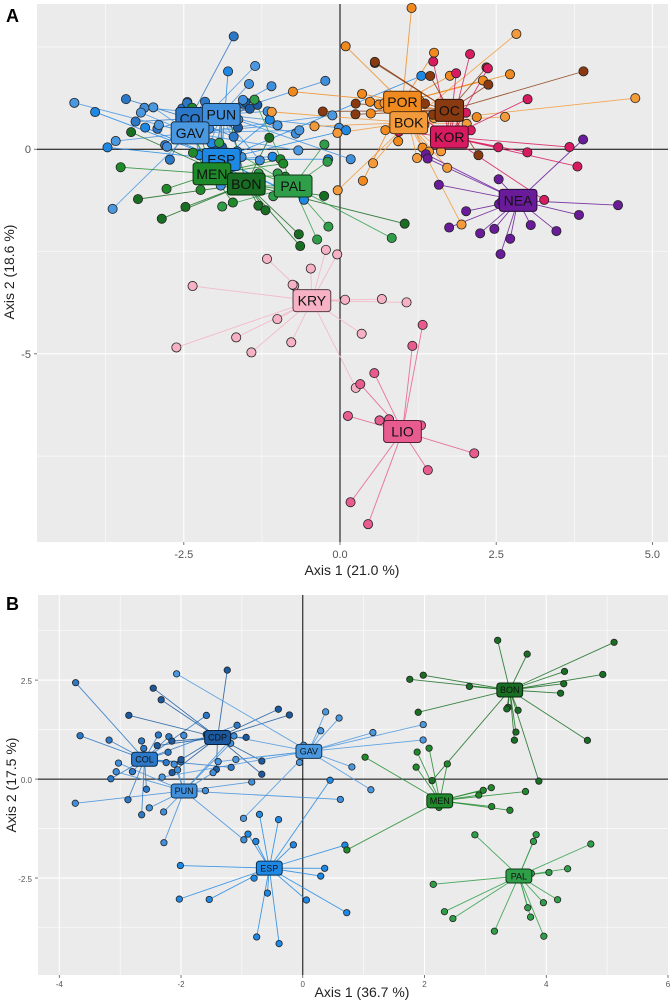 This screenshot has width=671, height=1002. I want to click on x-tick-label: 2, so click(424, 984).